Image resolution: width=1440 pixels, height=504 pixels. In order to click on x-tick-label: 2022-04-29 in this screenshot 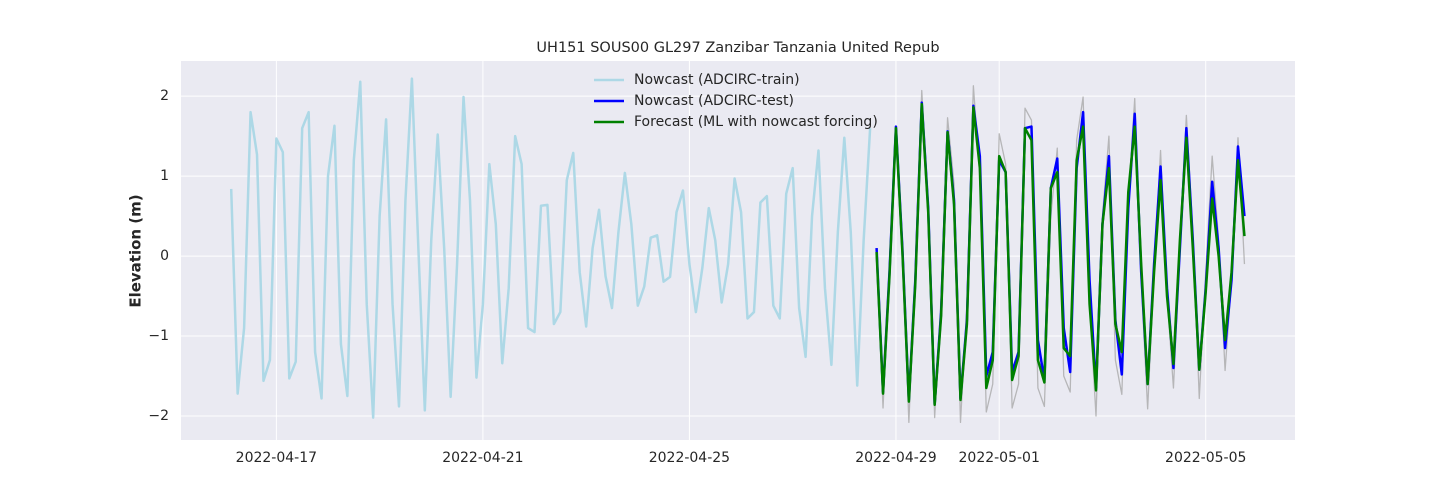, I will do `click(895, 458)`.